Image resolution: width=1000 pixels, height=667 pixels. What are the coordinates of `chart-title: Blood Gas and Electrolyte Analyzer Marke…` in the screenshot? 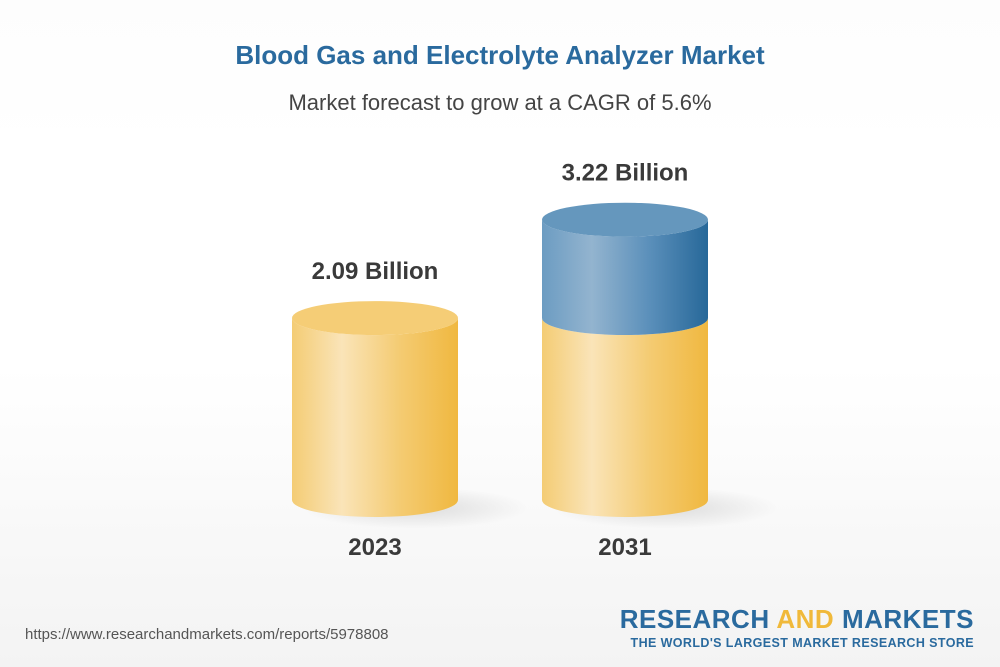 It's located at (500, 55).